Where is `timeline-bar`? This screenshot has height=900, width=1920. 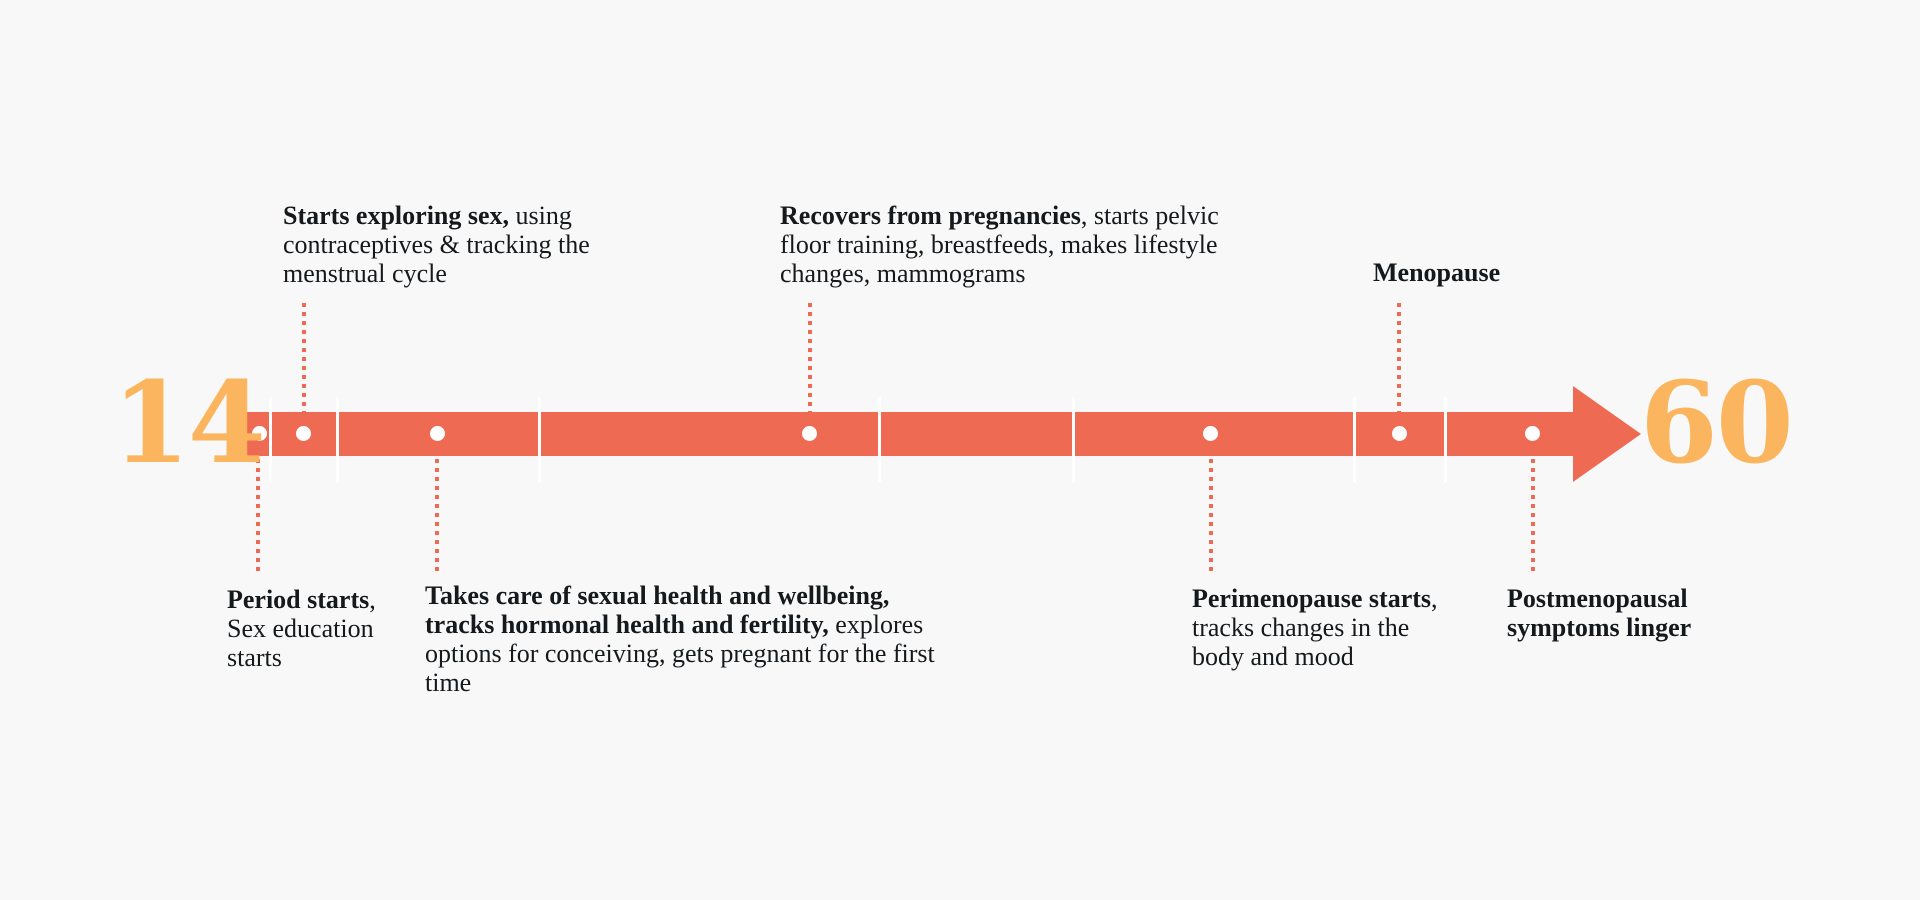 timeline-bar is located at coordinates (910, 434).